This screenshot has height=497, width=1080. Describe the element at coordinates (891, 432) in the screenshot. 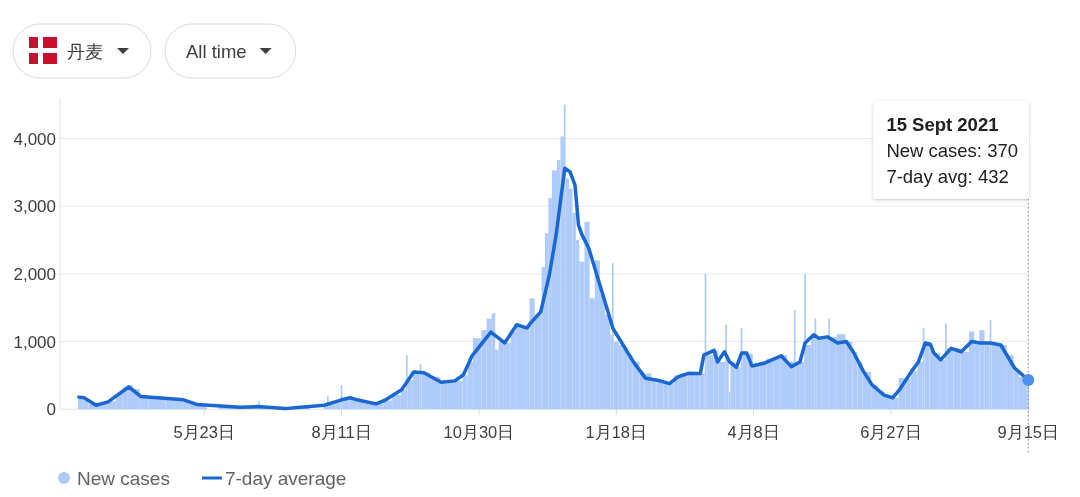

I see `x-tick-label: 6月27日` at that location.